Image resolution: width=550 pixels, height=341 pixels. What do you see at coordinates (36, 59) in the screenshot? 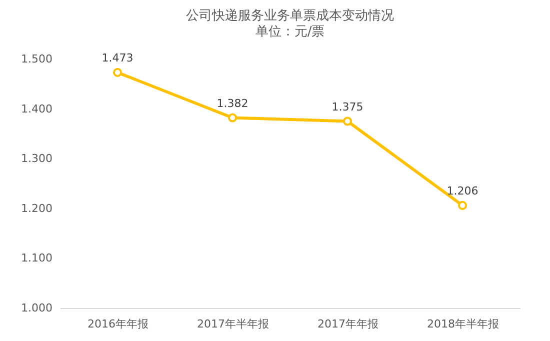
I see `y-tick-label: 1.500` at bounding box center [36, 59].